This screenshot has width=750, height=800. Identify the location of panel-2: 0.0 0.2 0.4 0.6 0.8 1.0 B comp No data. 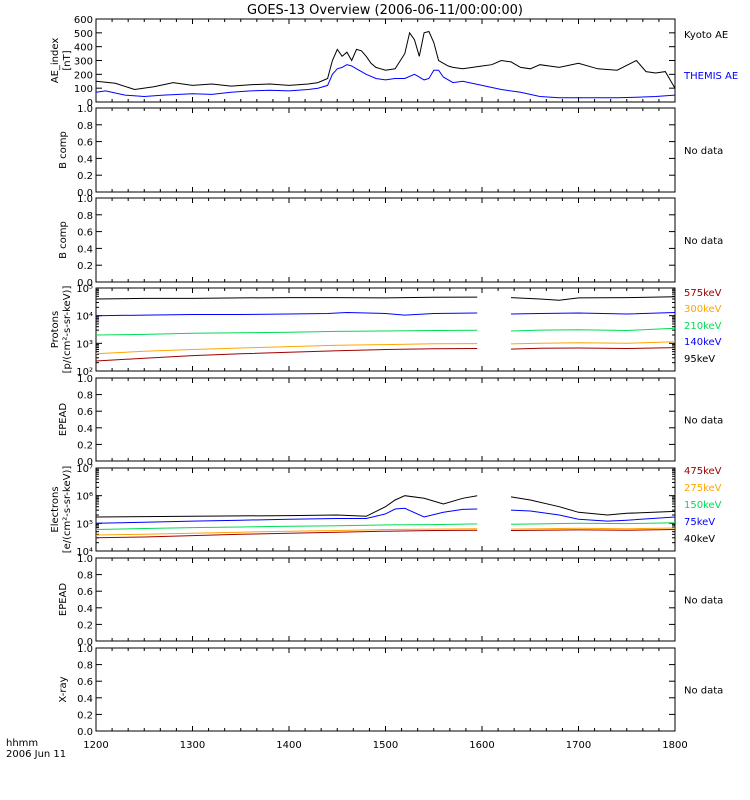
(390, 151).